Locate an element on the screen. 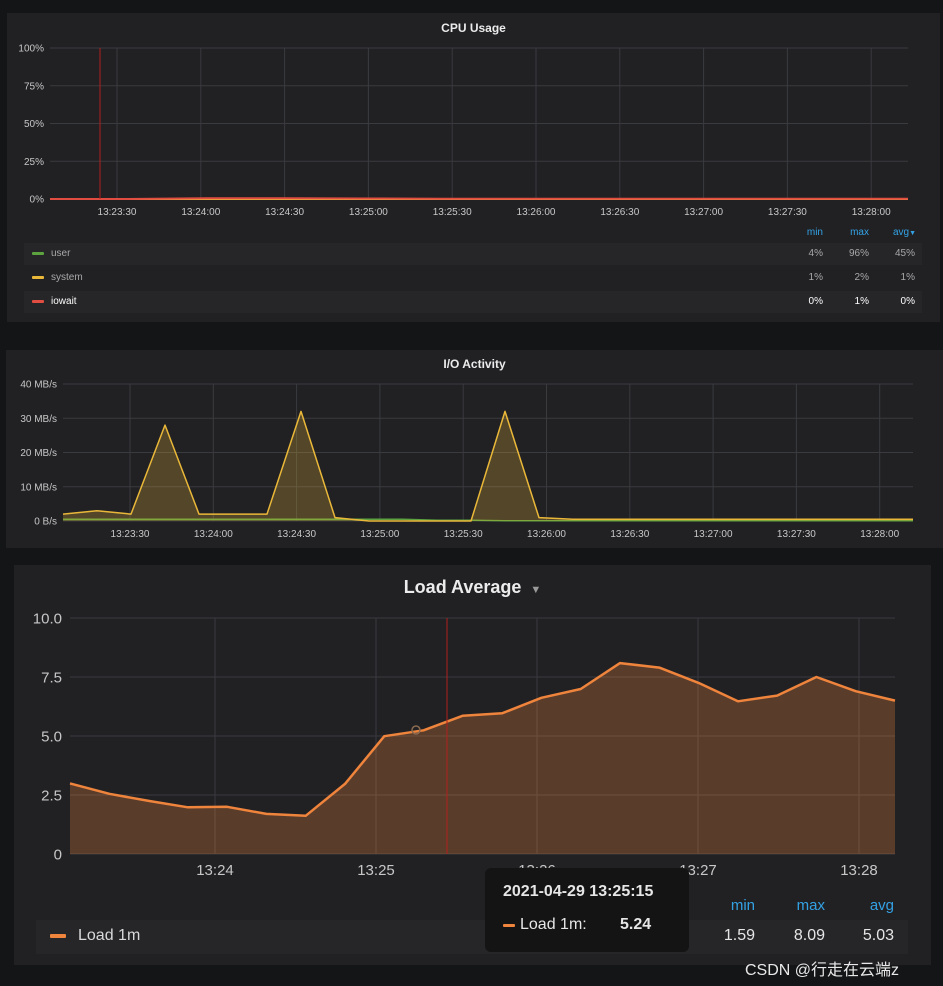 Image resolution: width=943 pixels, height=986 pixels. legend-avg-value: 5.03 is located at coordinates (878, 935).